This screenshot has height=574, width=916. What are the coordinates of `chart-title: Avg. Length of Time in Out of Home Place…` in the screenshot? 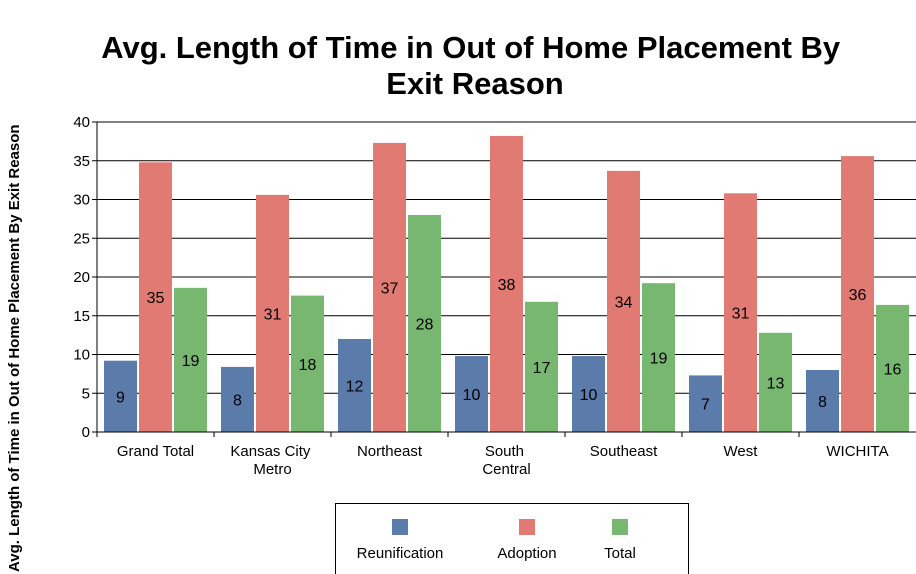 It's located at (475, 65).